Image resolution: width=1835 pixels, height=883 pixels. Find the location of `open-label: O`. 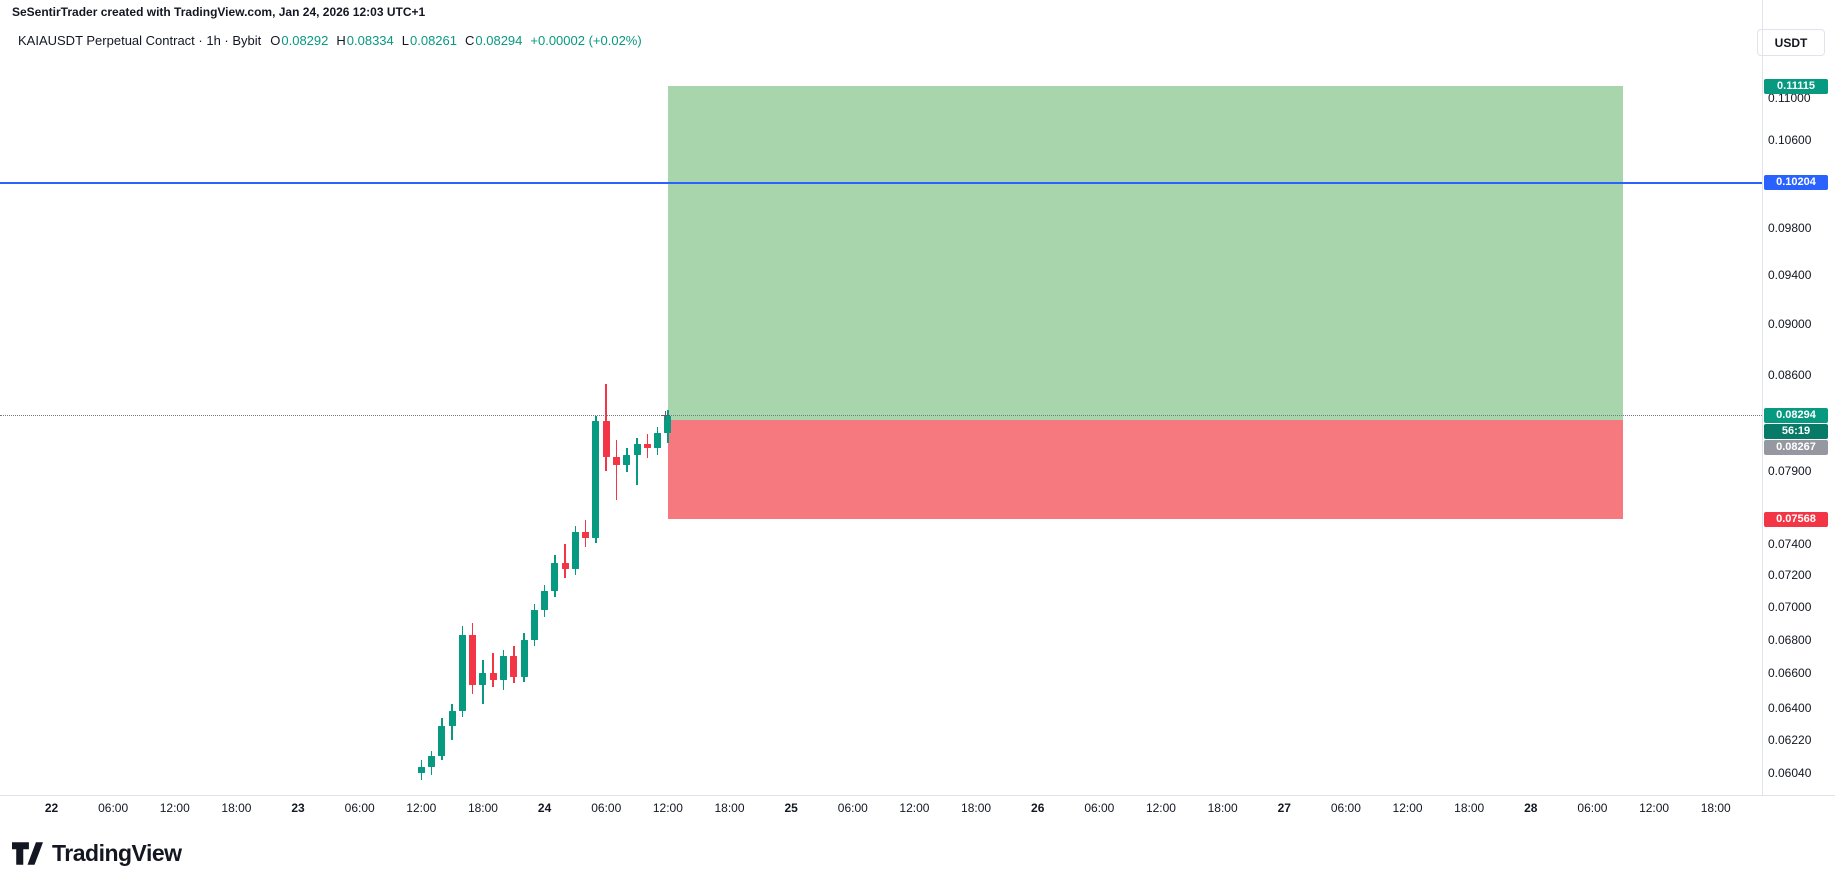

open-label: O is located at coordinates (275, 40).